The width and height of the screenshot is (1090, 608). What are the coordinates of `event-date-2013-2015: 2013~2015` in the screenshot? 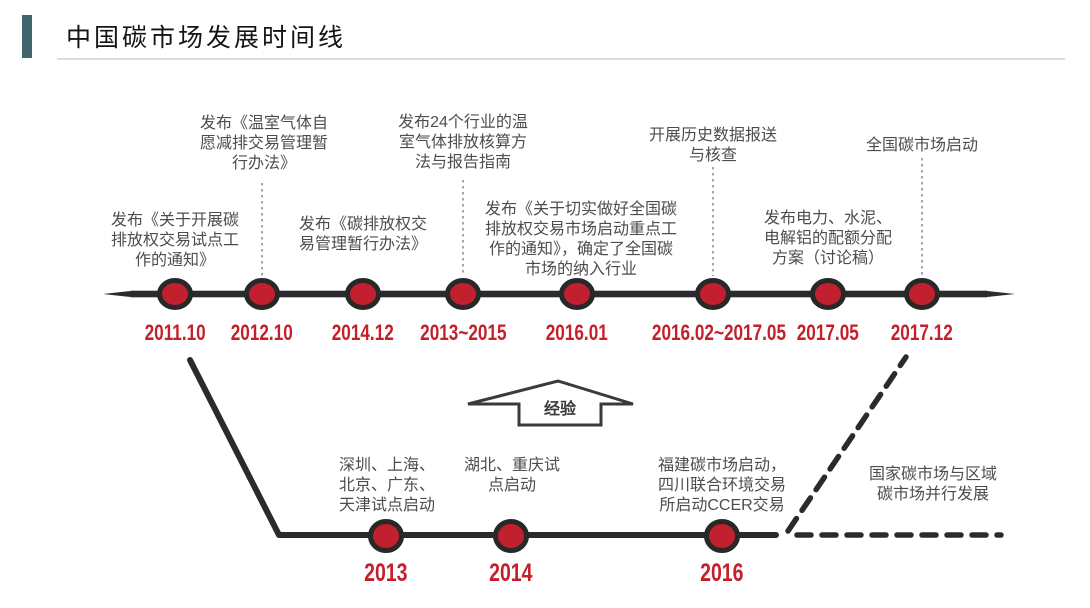 It's located at (463, 333).